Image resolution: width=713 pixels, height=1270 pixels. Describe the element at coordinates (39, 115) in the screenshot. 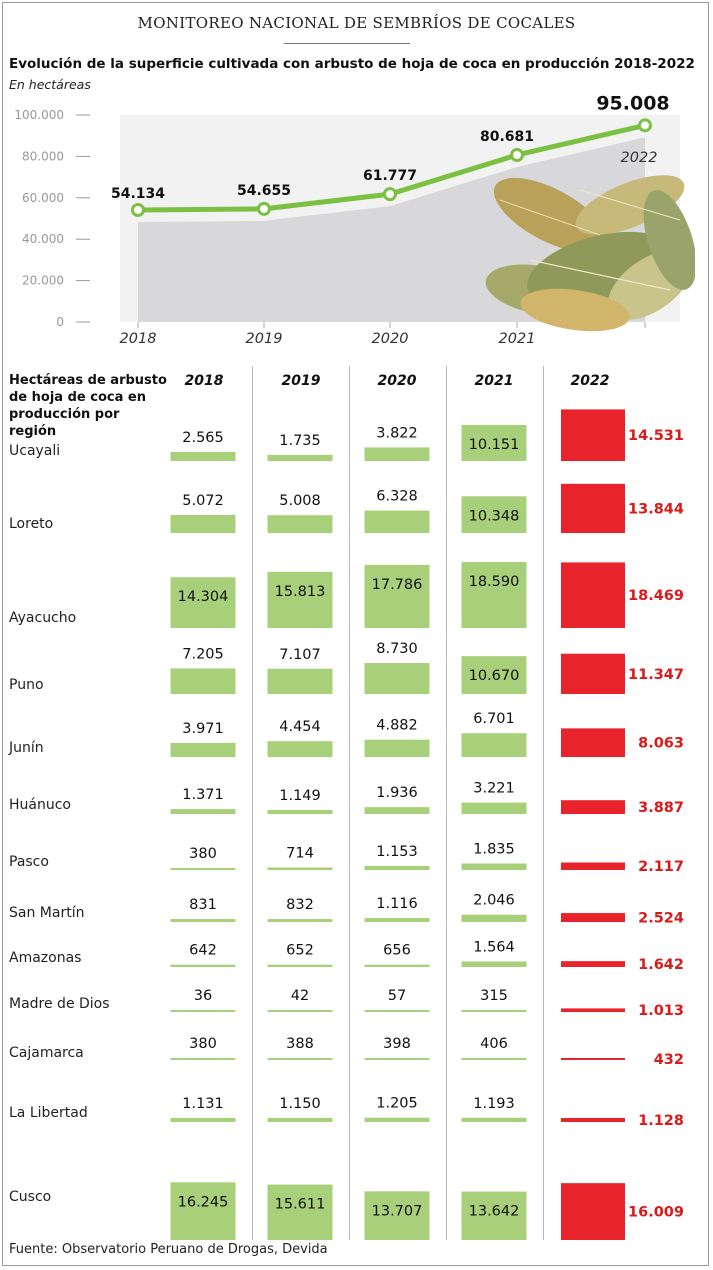

I see `y-tick-label: 100.000` at that location.